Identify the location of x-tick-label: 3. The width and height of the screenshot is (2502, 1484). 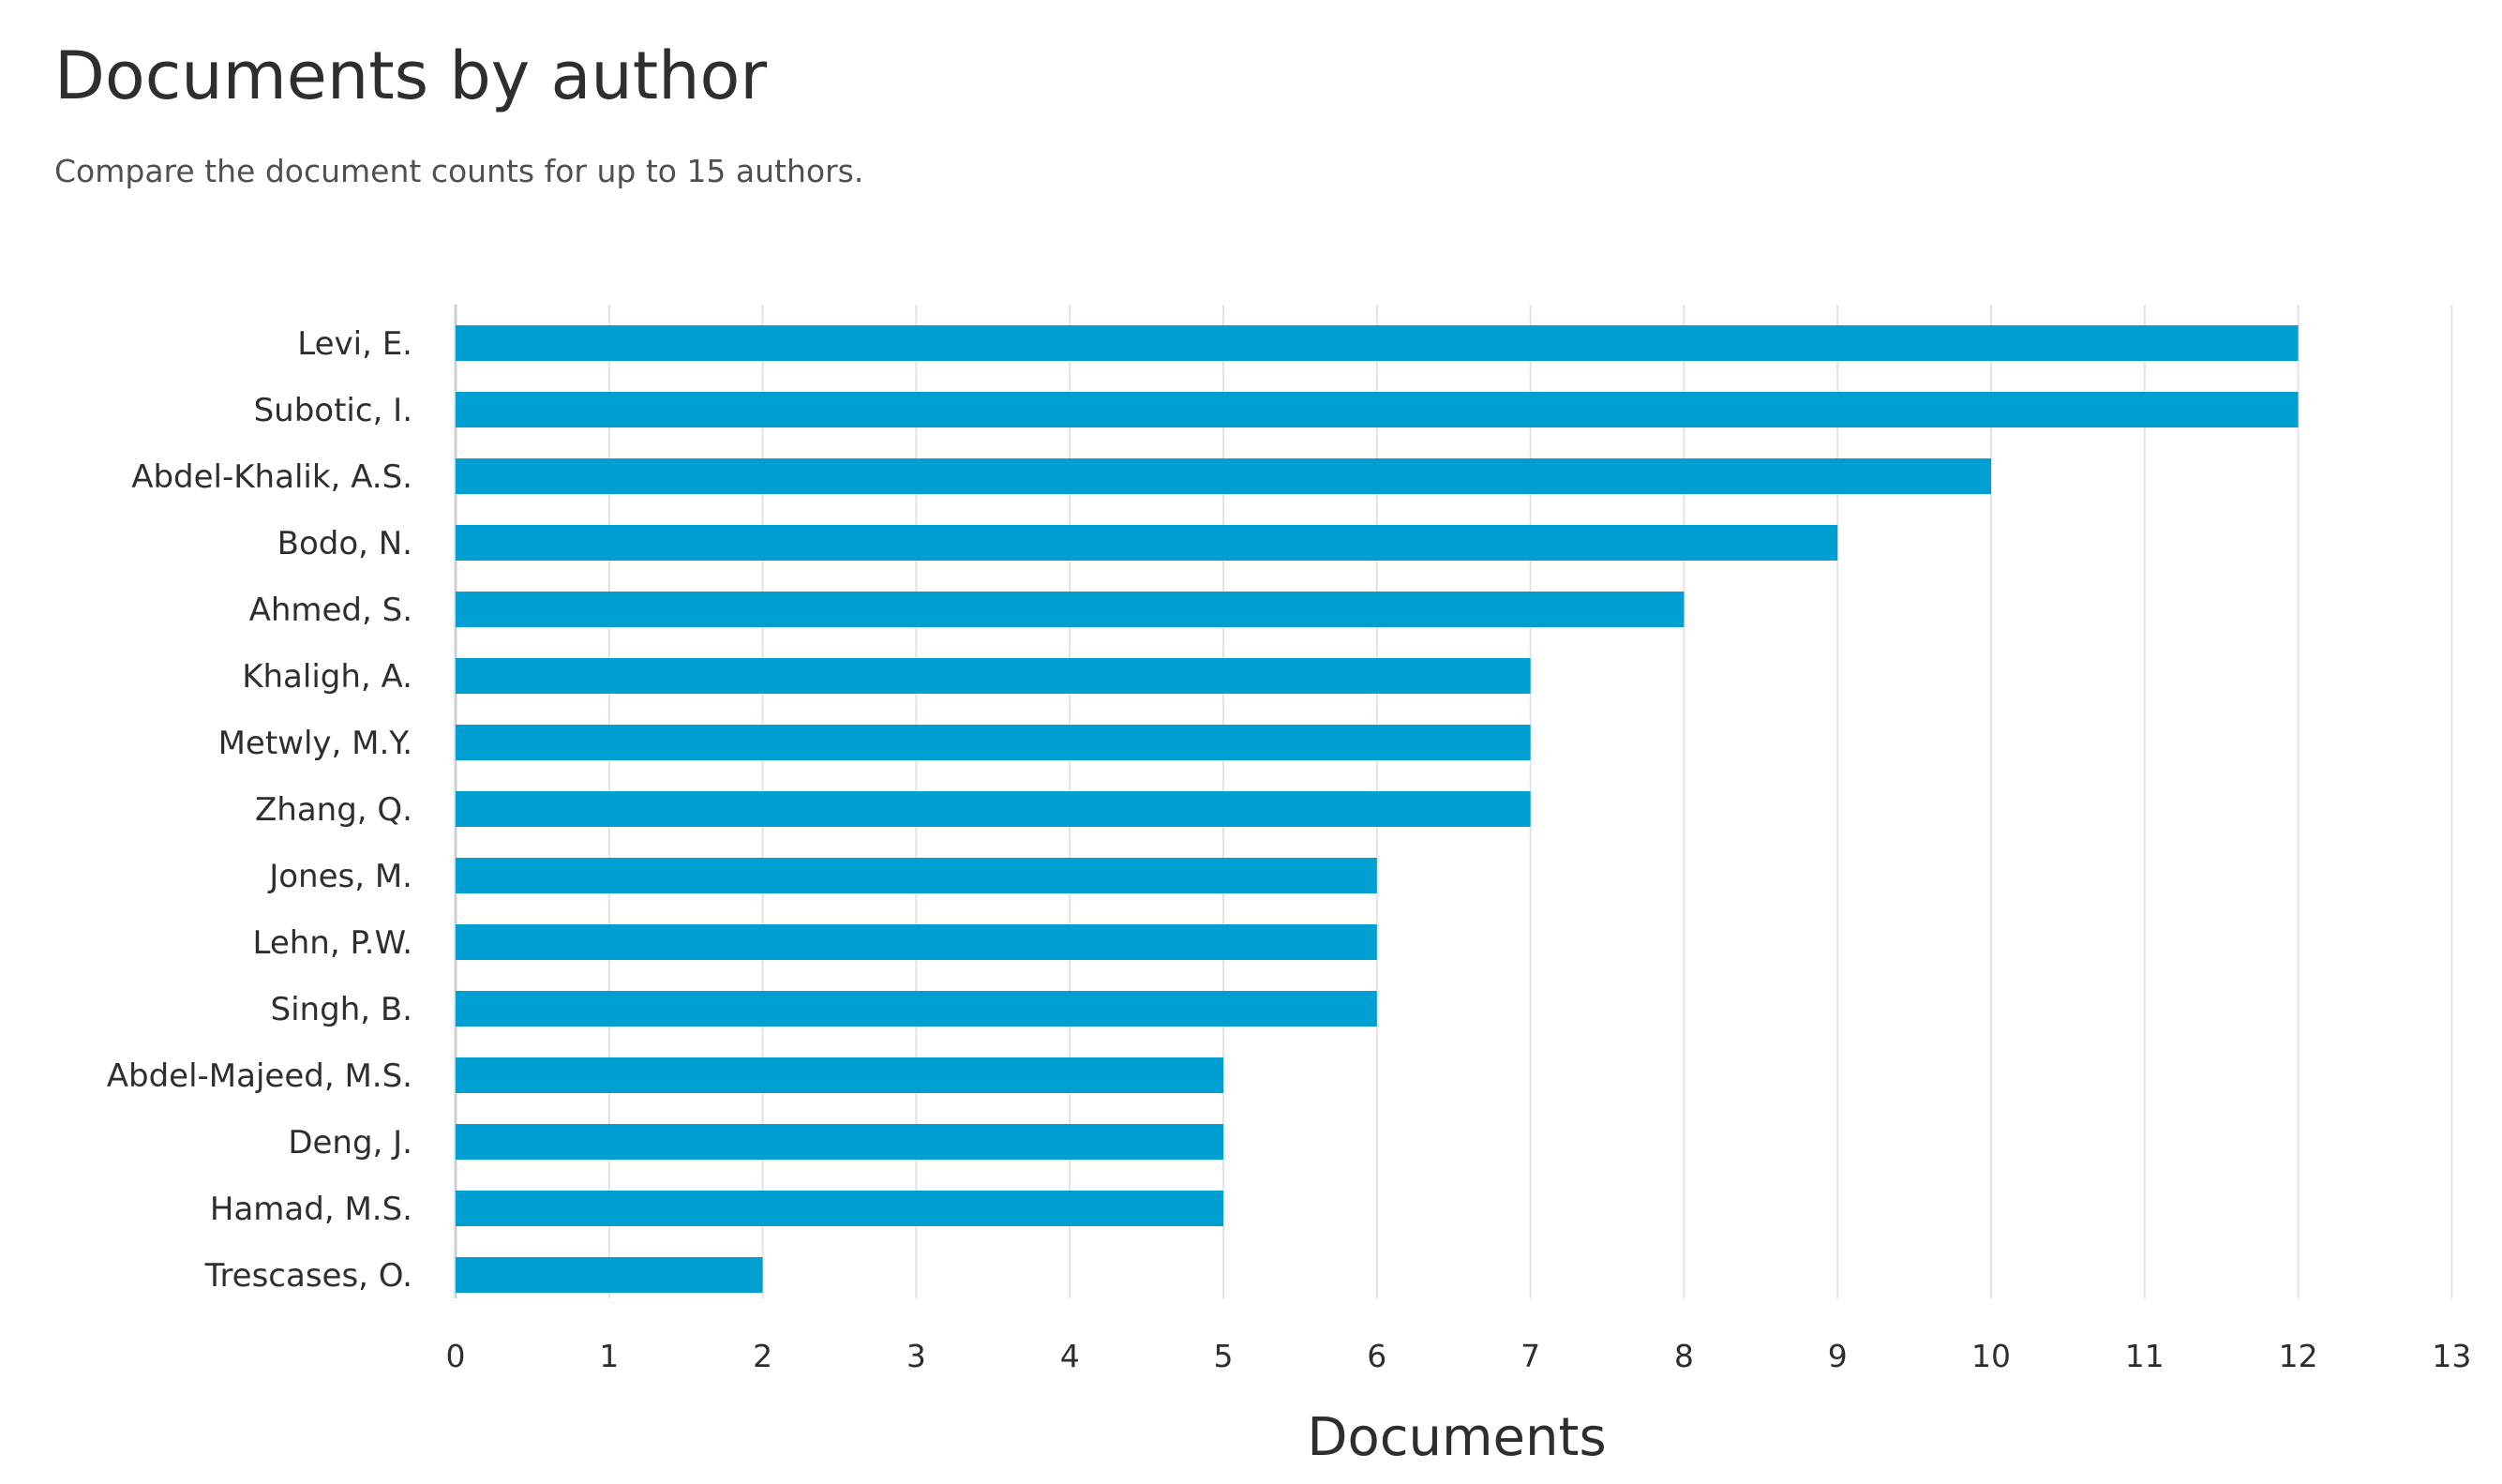
(916, 1356).